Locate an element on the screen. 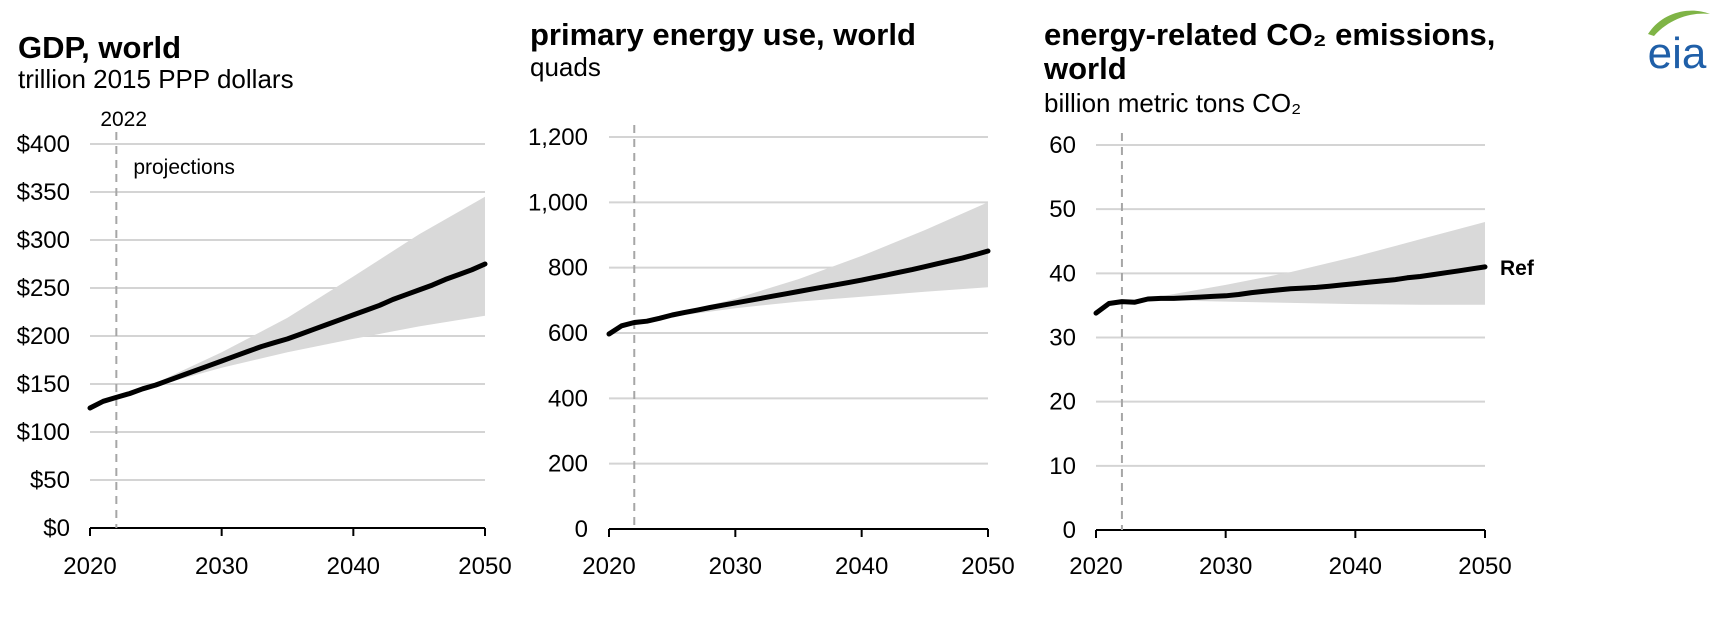 The width and height of the screenshot is (1716, 625). y-tick-label: 1,000 is located at coordinates (558, 202).